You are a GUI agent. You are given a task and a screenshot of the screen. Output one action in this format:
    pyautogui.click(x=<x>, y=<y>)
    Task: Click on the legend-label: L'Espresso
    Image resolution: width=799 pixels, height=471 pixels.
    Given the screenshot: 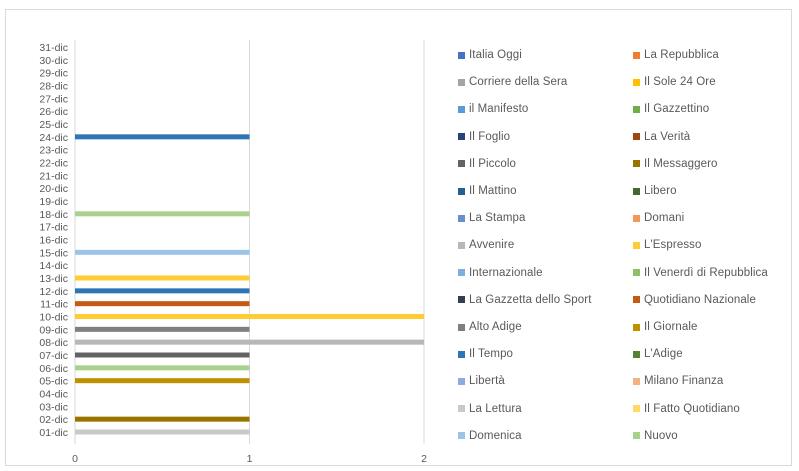 What is the action you would take?
    pyautogui.click(x=673, y=245)
    